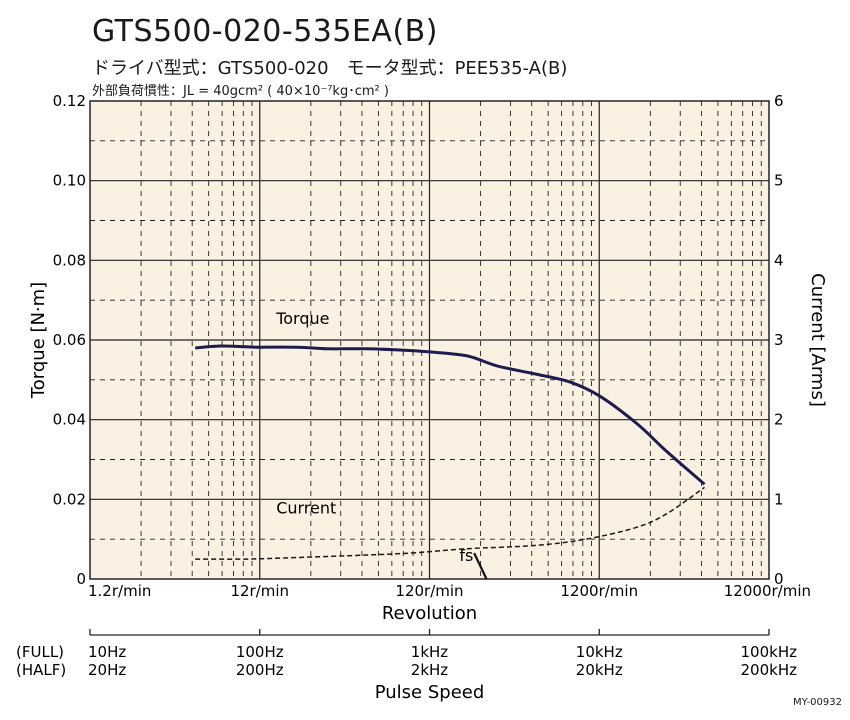  Describe the element at coordinates (779, 181) in the screenshot. I see `y2-tick-label: 5` at that location.